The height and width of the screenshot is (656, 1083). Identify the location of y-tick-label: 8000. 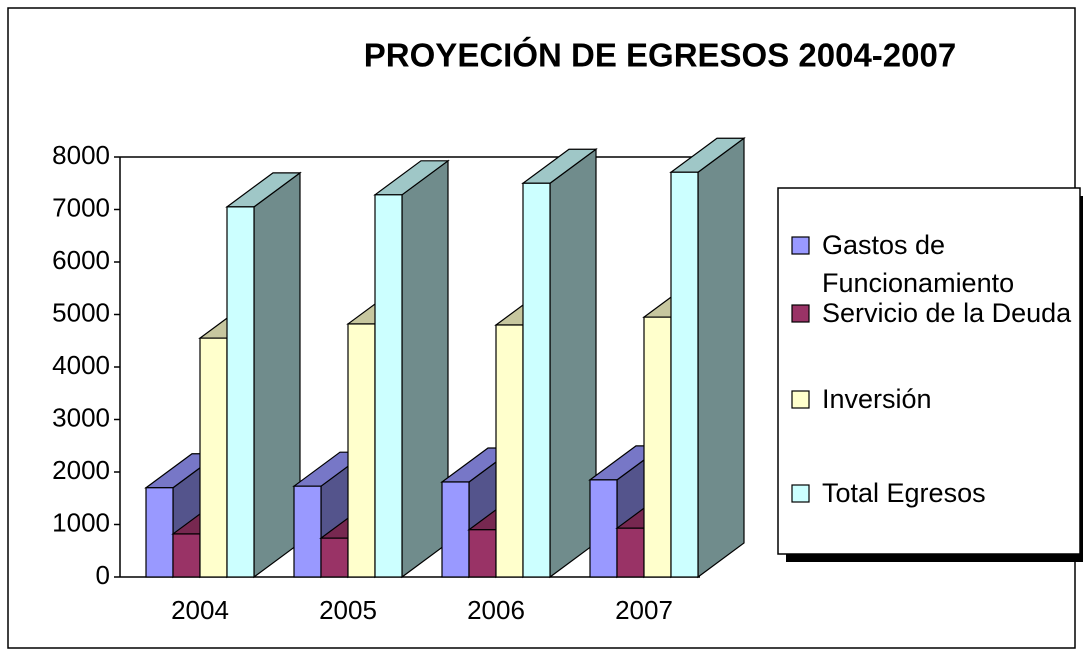
(81, 155).